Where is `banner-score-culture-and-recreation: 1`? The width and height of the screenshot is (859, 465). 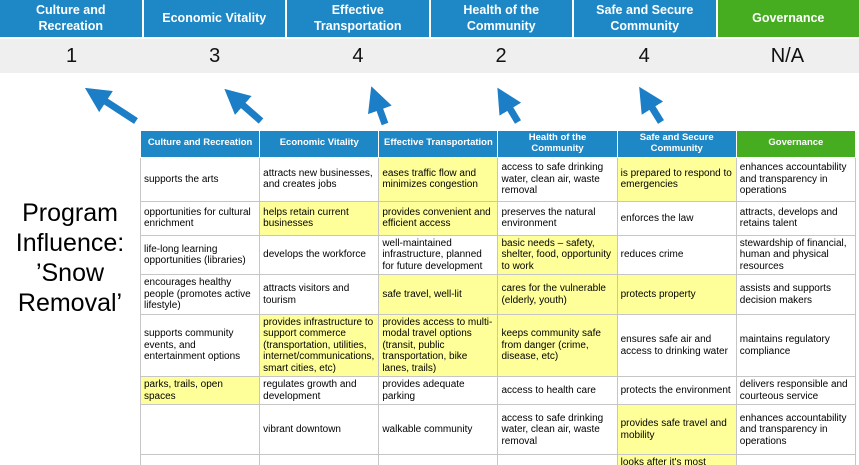
banner-score-culture-and-recreation: 1 is located at coordinates (72, 55).